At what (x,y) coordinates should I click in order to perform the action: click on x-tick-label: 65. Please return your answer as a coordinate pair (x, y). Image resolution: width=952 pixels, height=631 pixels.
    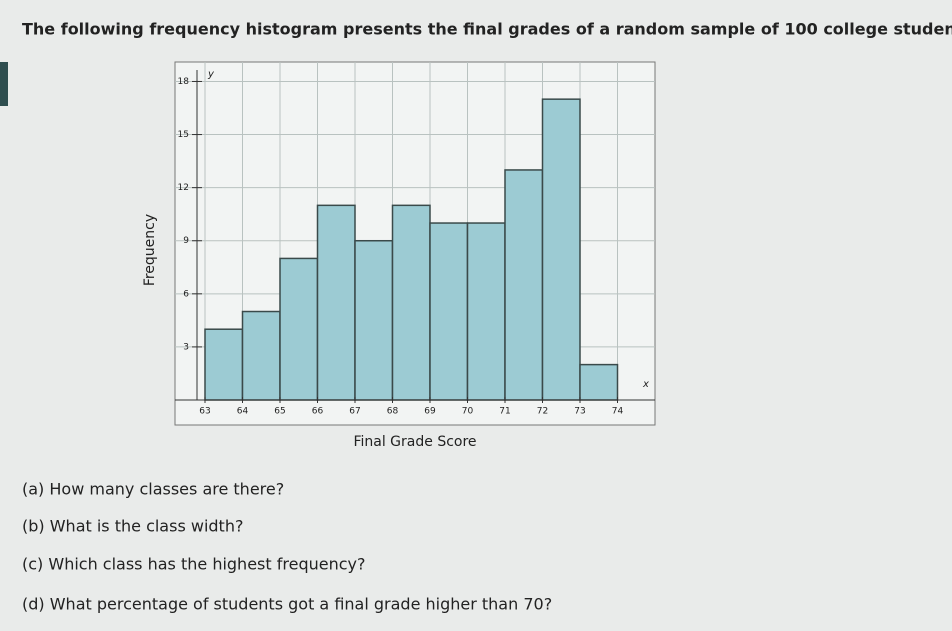
    Looking at the image, I should click on (279, 412).